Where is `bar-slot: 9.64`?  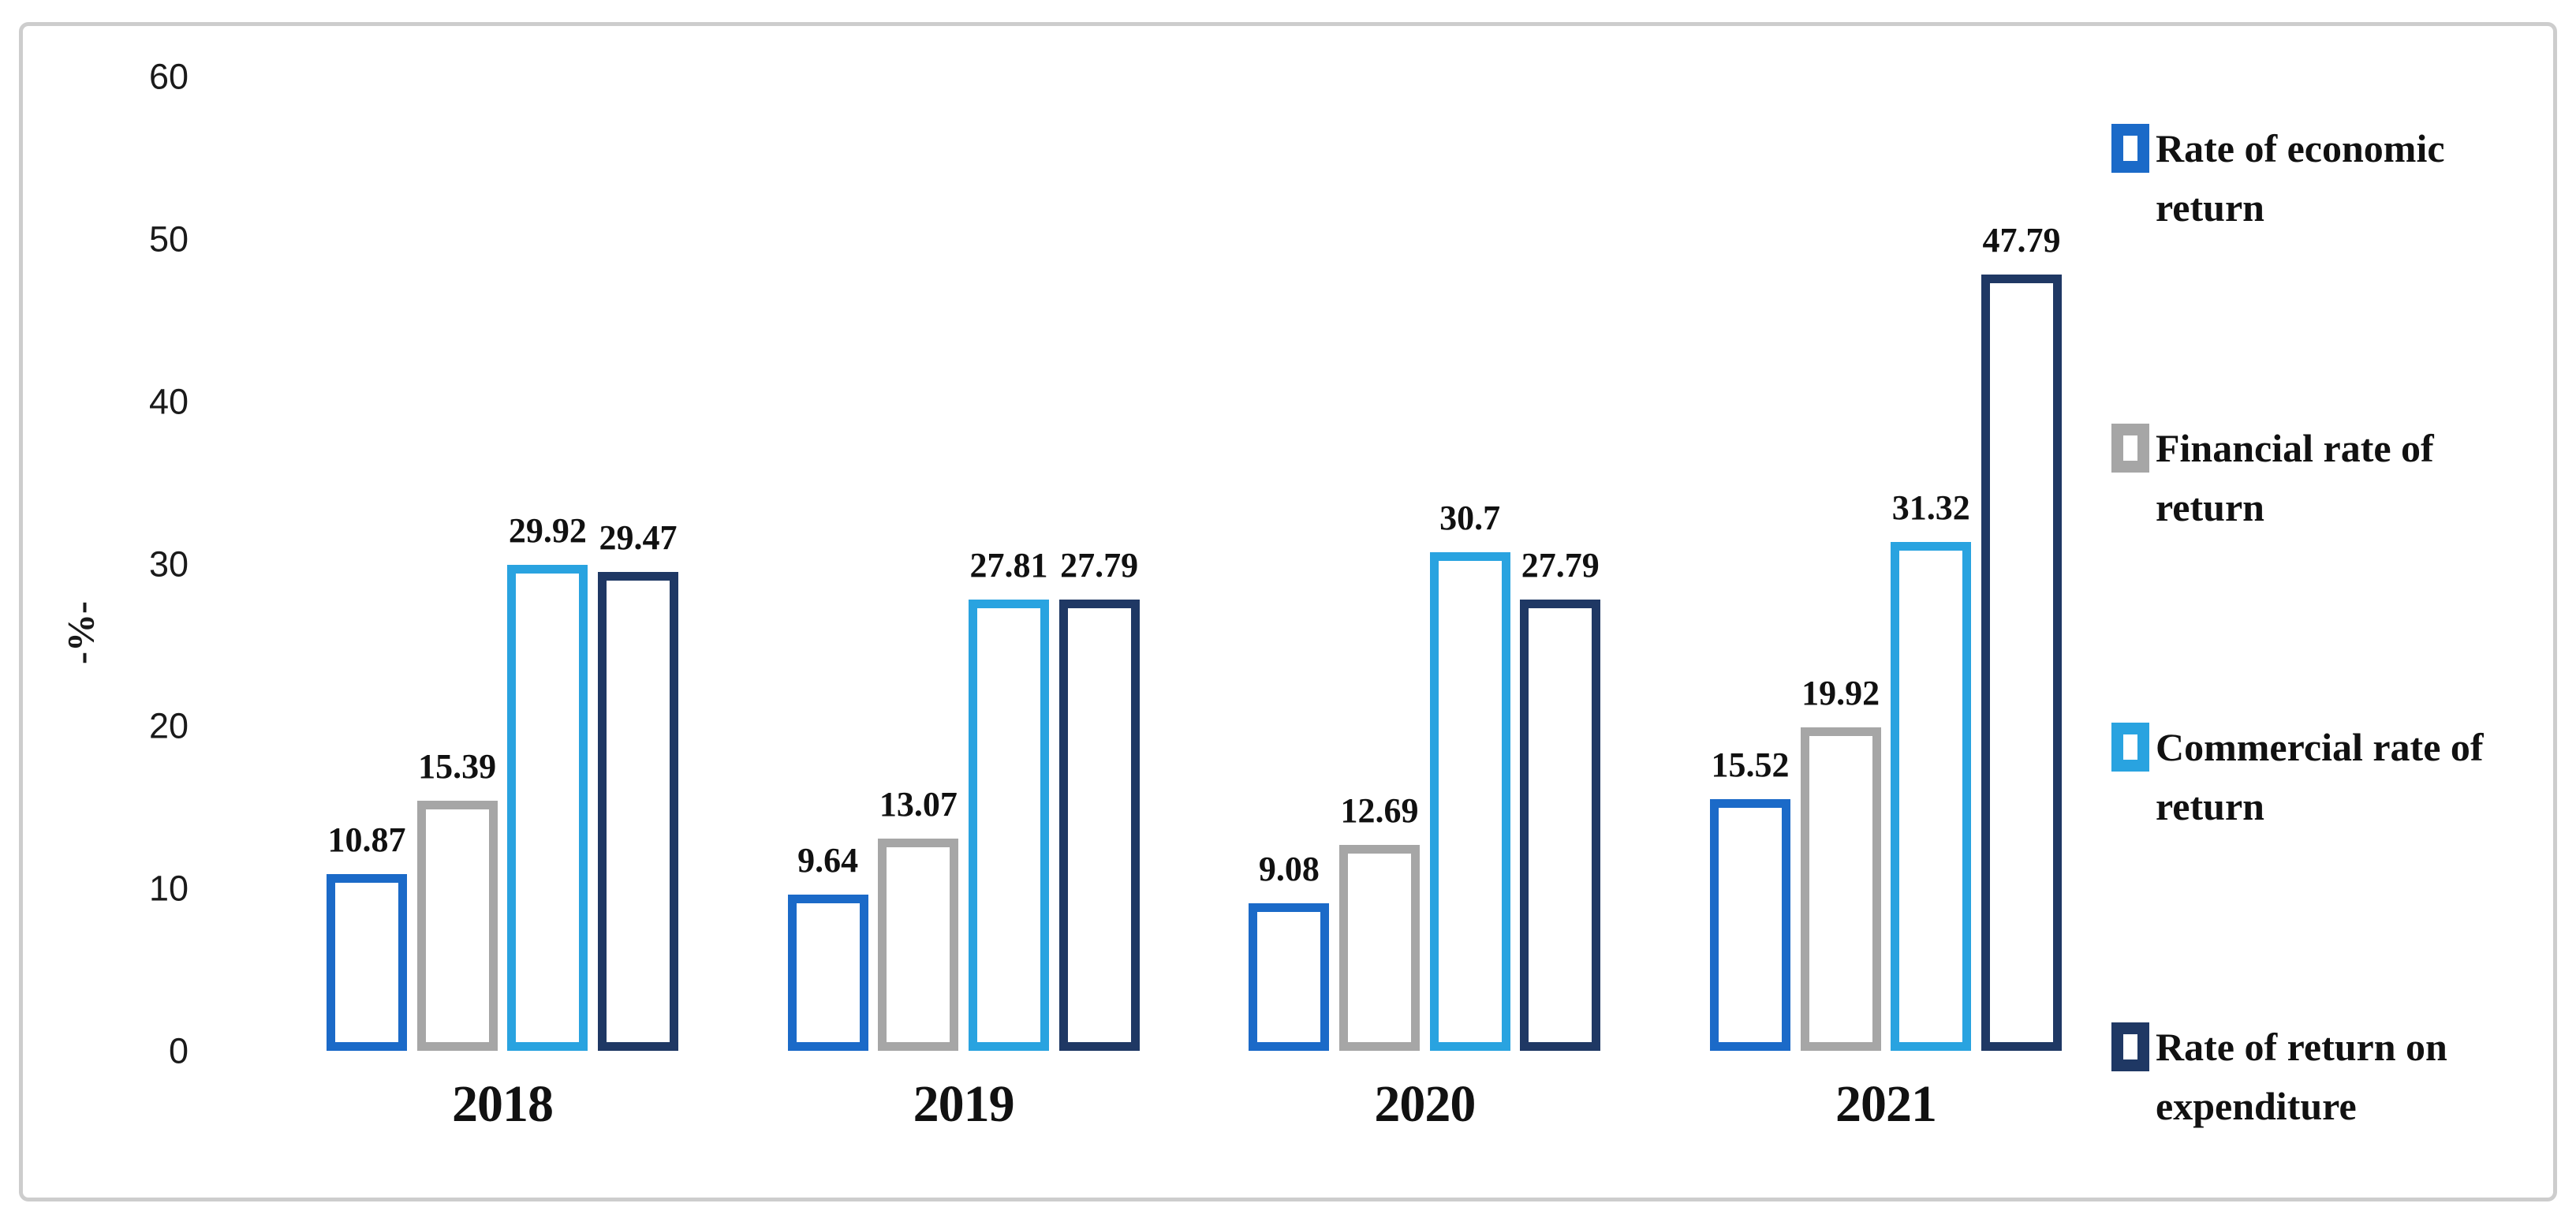
bar-slot: 9.64 is located at coordinates (827, 564).